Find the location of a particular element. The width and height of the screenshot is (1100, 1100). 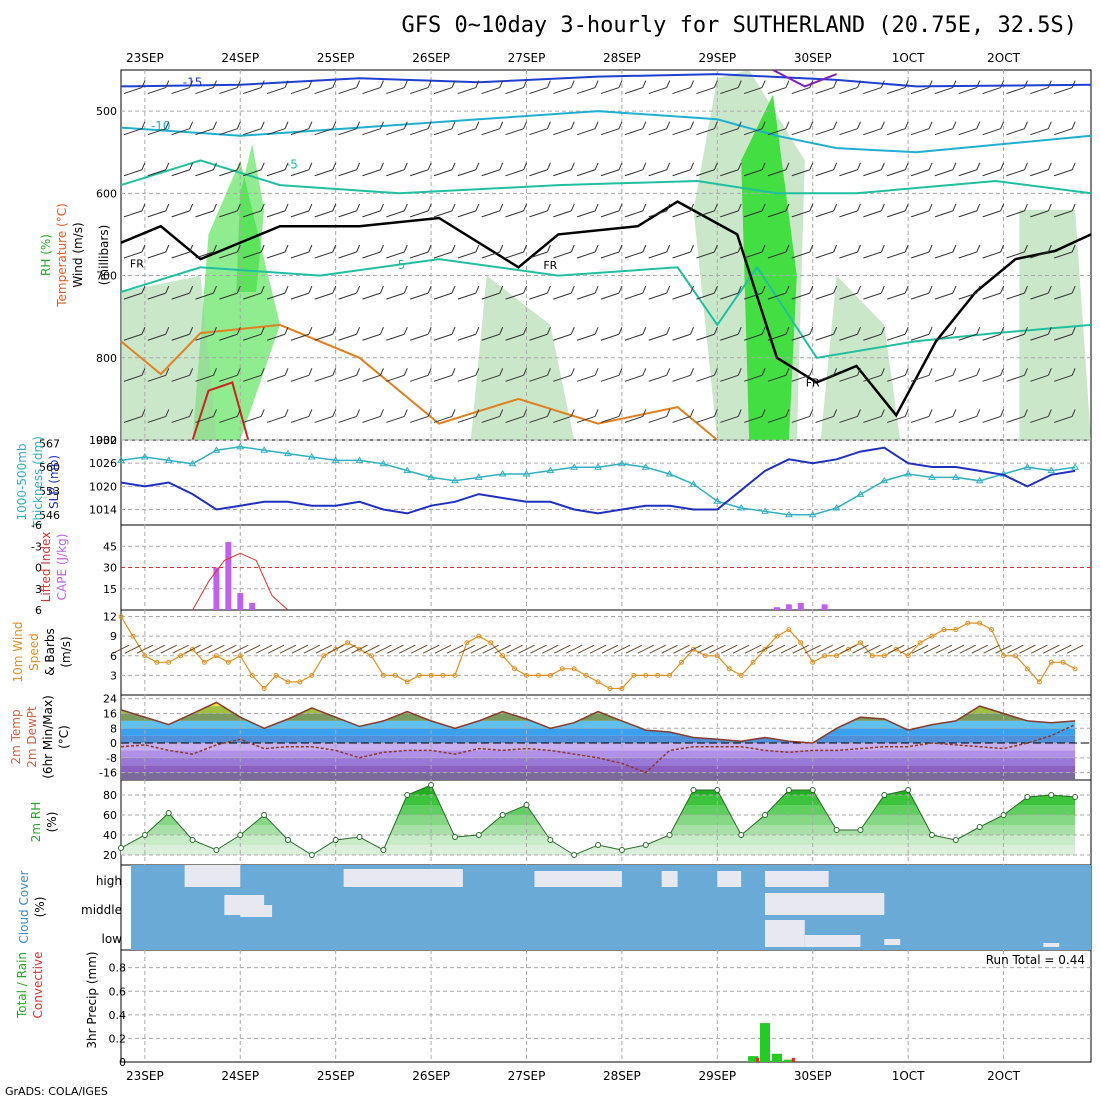

rh-band is located at coordinates (598, 840).